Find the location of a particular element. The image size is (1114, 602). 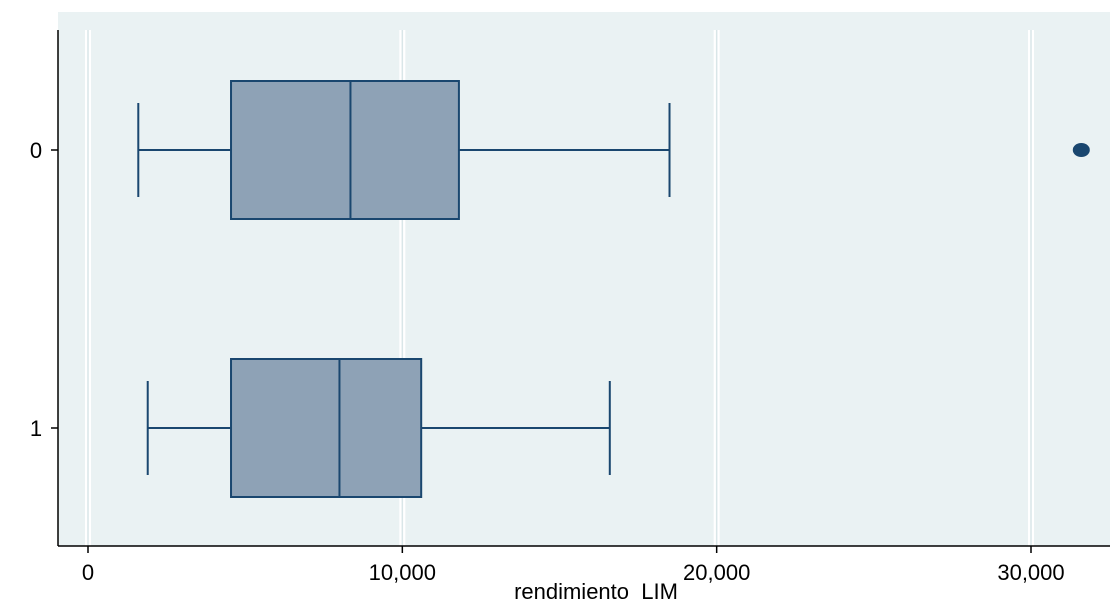

y-tick-label: 0 is located at coordinates (36, 150).